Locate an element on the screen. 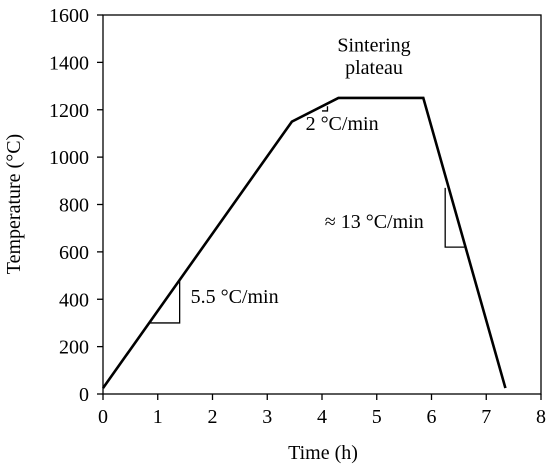  x-tick-label: 0 is located at coordinates (103, 417).